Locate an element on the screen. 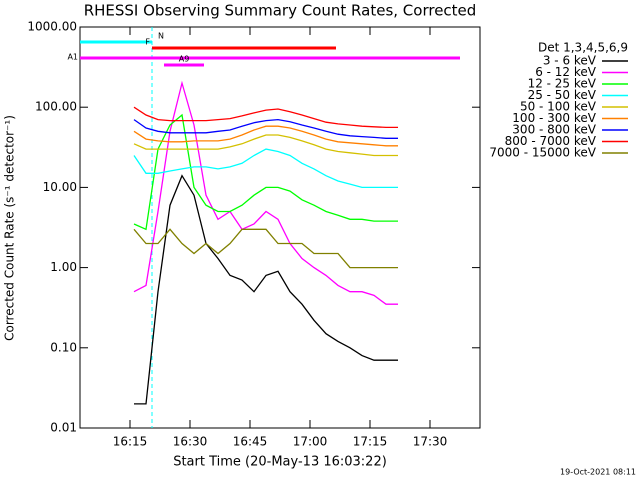 Image resolution: width=640 pixels, height=480 pixels. legend-label: 50 - 100 keV is located at coordinates (558, 107).